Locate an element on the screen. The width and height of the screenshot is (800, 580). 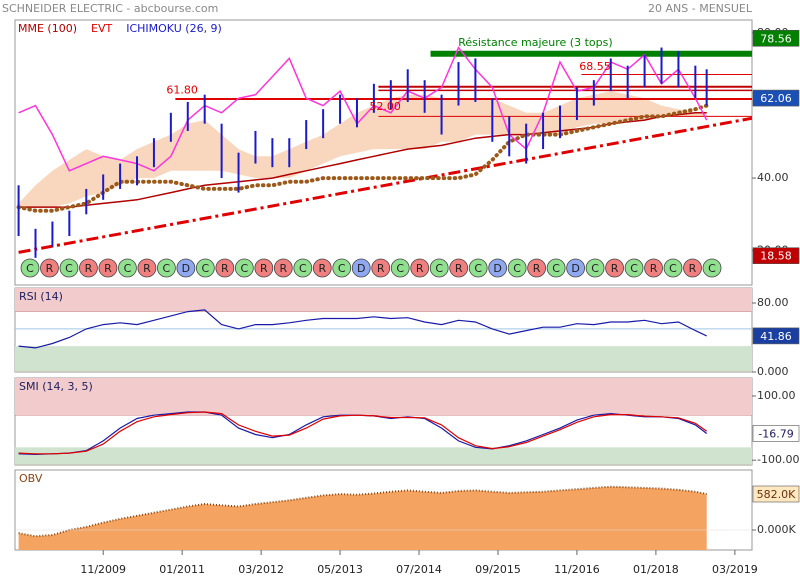
obv-area is located at coordinates (362, 518).